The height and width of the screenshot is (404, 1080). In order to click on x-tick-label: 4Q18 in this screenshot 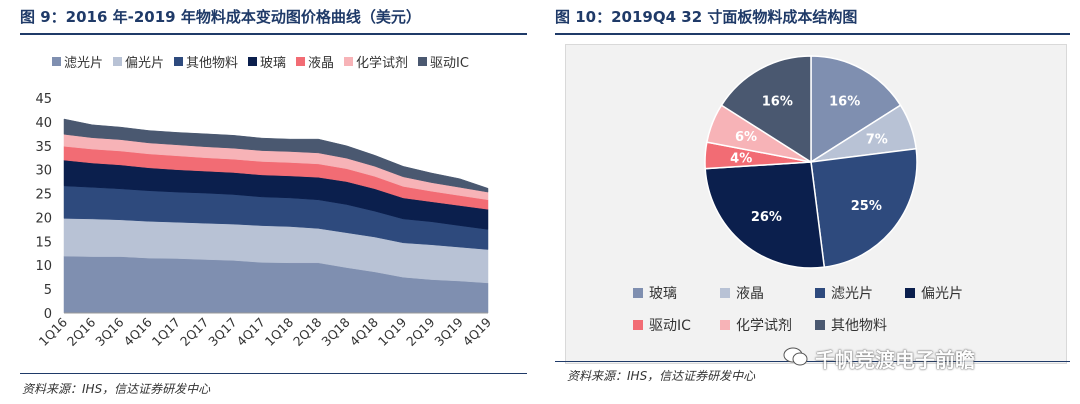, I will do `click(364, 331)`.